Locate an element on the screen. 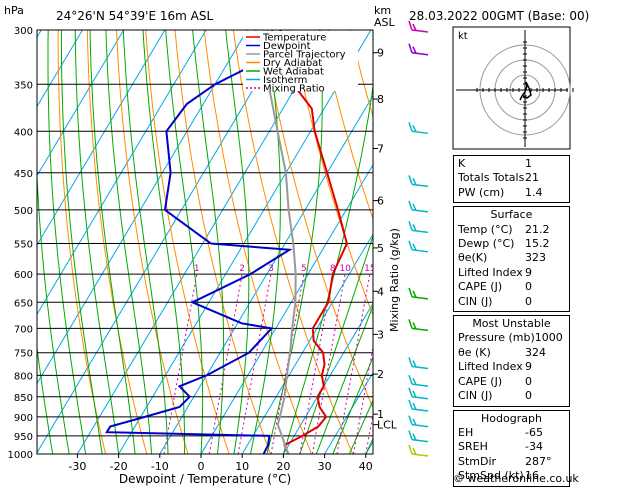 The width and height of the screenshot is (629, 490). stat-row: CAPE (J) 0 is located at coordinates (511, 287).